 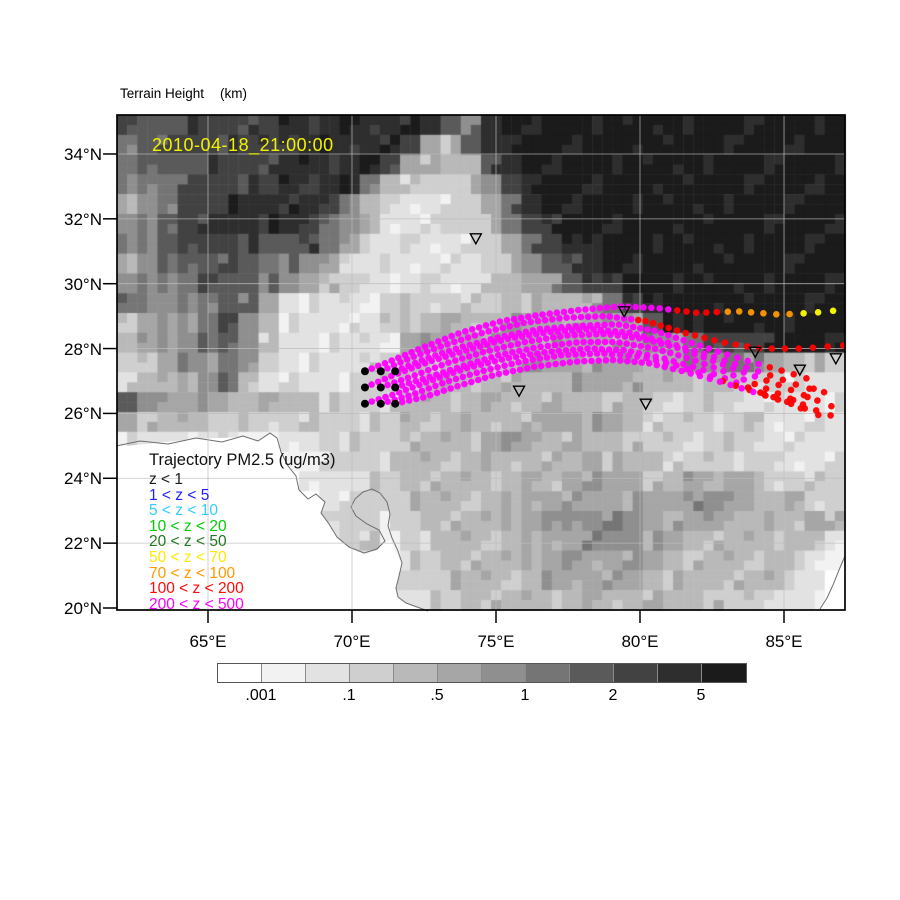 I want to click on x-axis-label: 85°E, so click(x=784, y=641).